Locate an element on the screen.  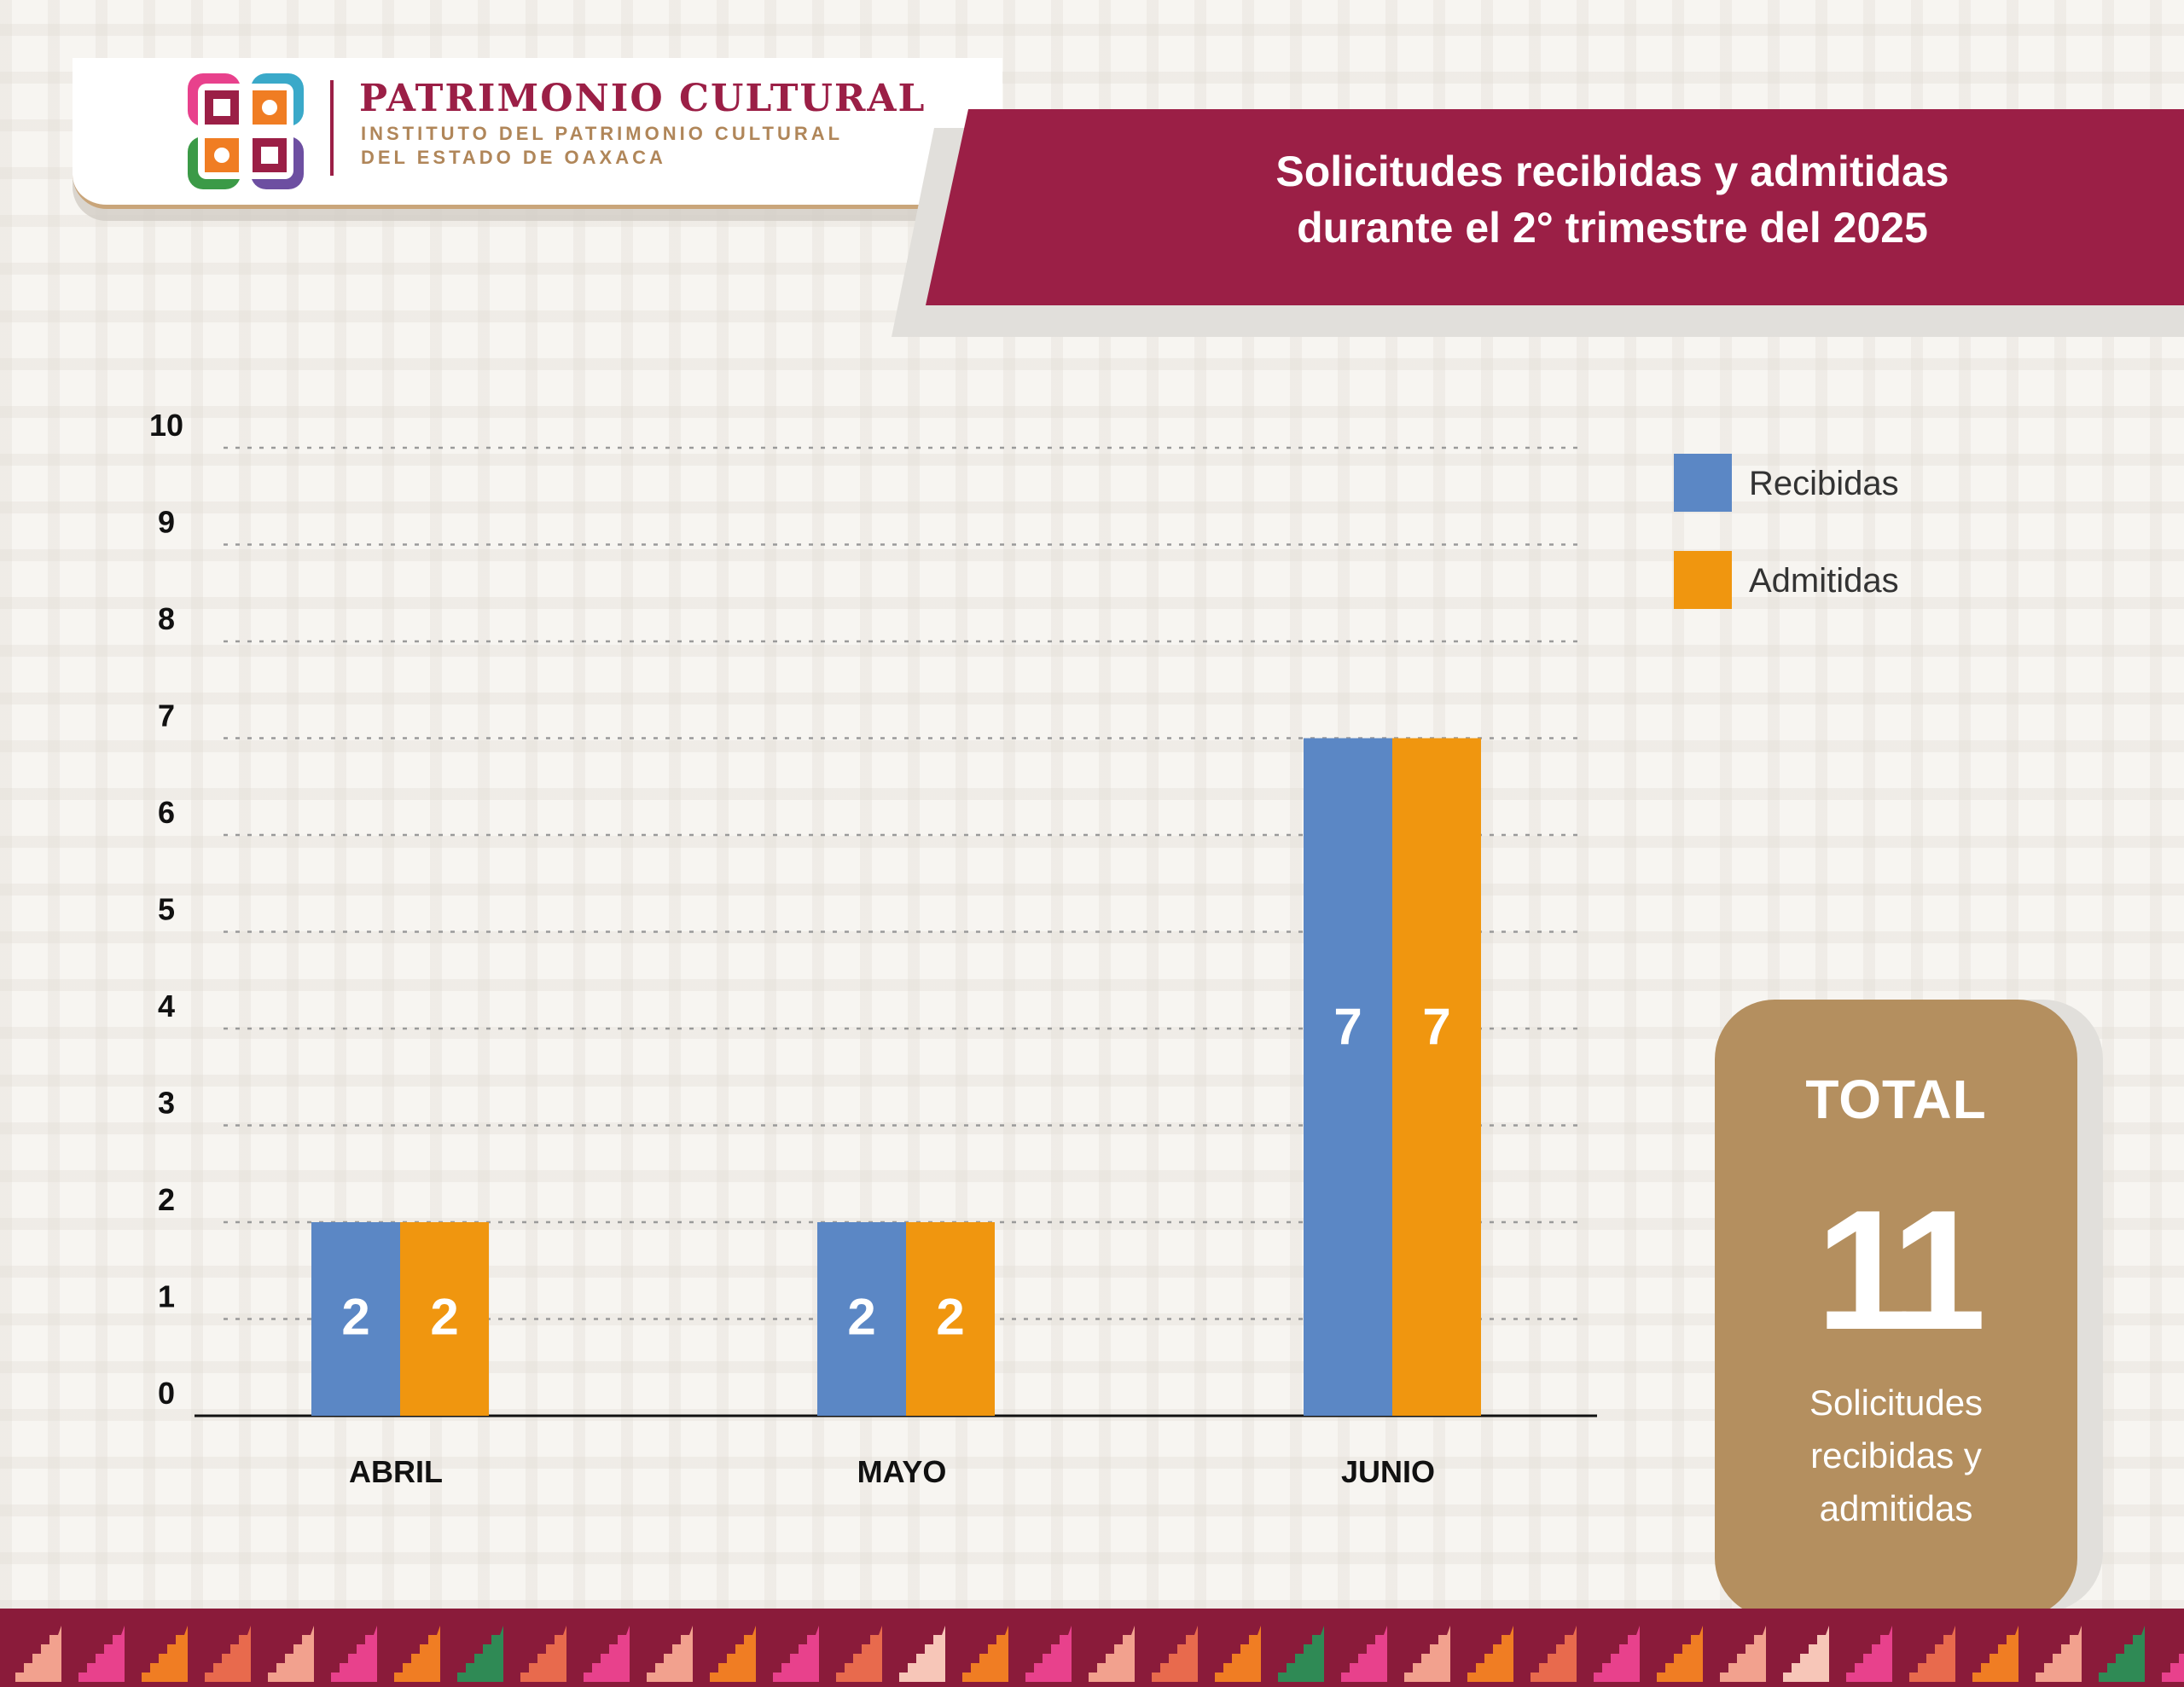
bar-admitidas-mayo is located at coordinates (950, 1319).